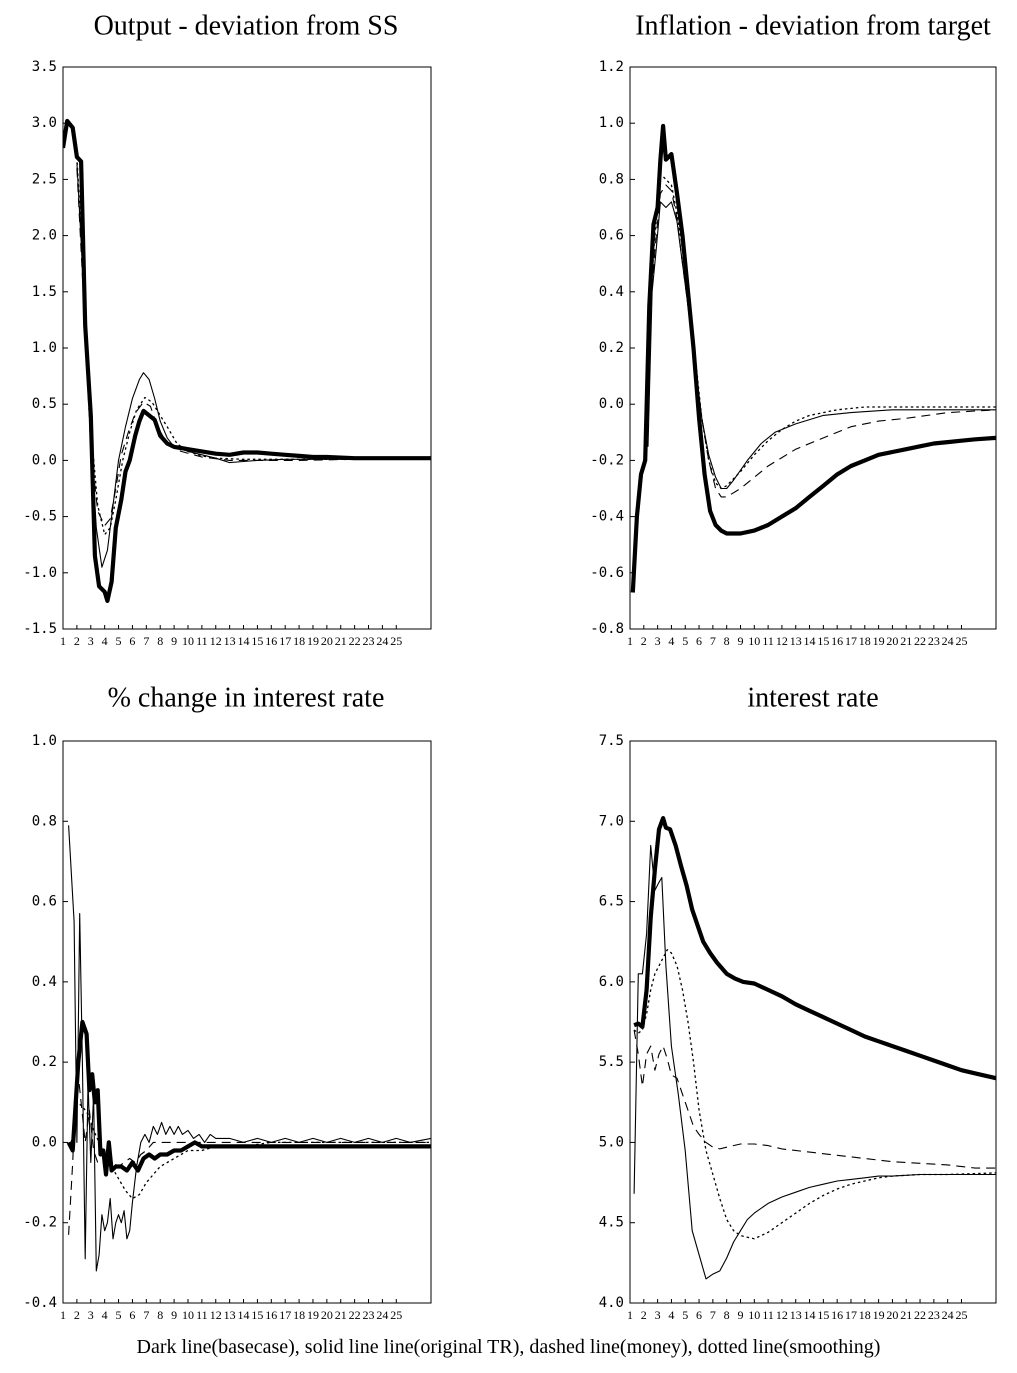 The height and width of the screenshot is (1373, 1017). What do you see at coordinates (611, 236) in the screenshot?
I see `y-tick-label: 0.6` at bounding box center [611, 236].